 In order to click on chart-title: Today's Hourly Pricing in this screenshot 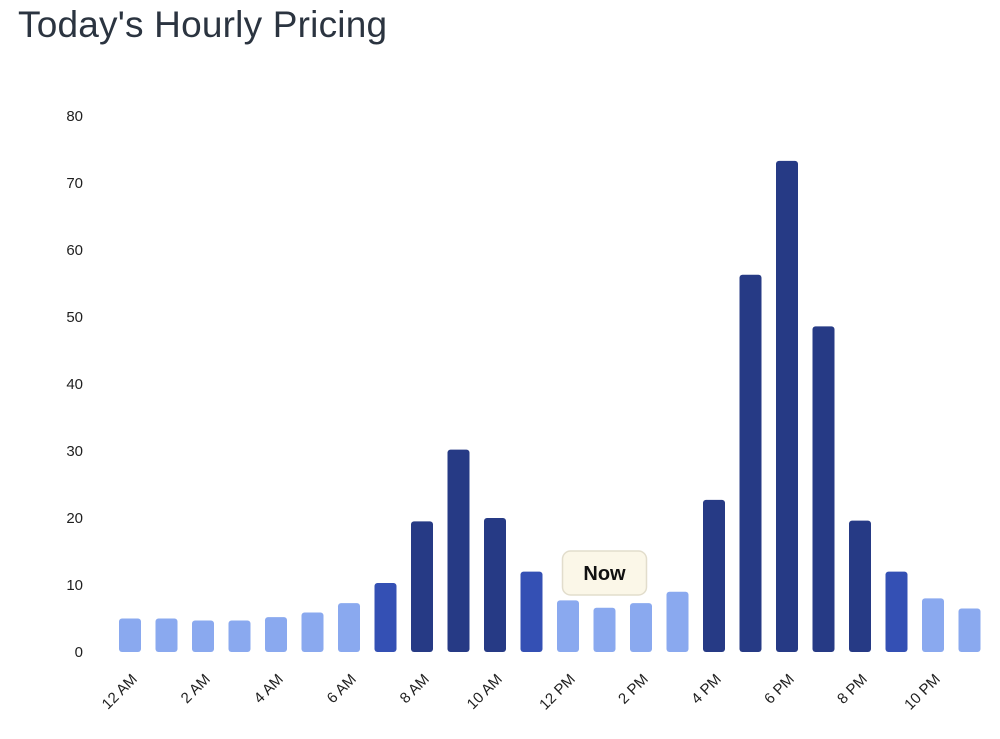, I will do `click(203, 24)`.